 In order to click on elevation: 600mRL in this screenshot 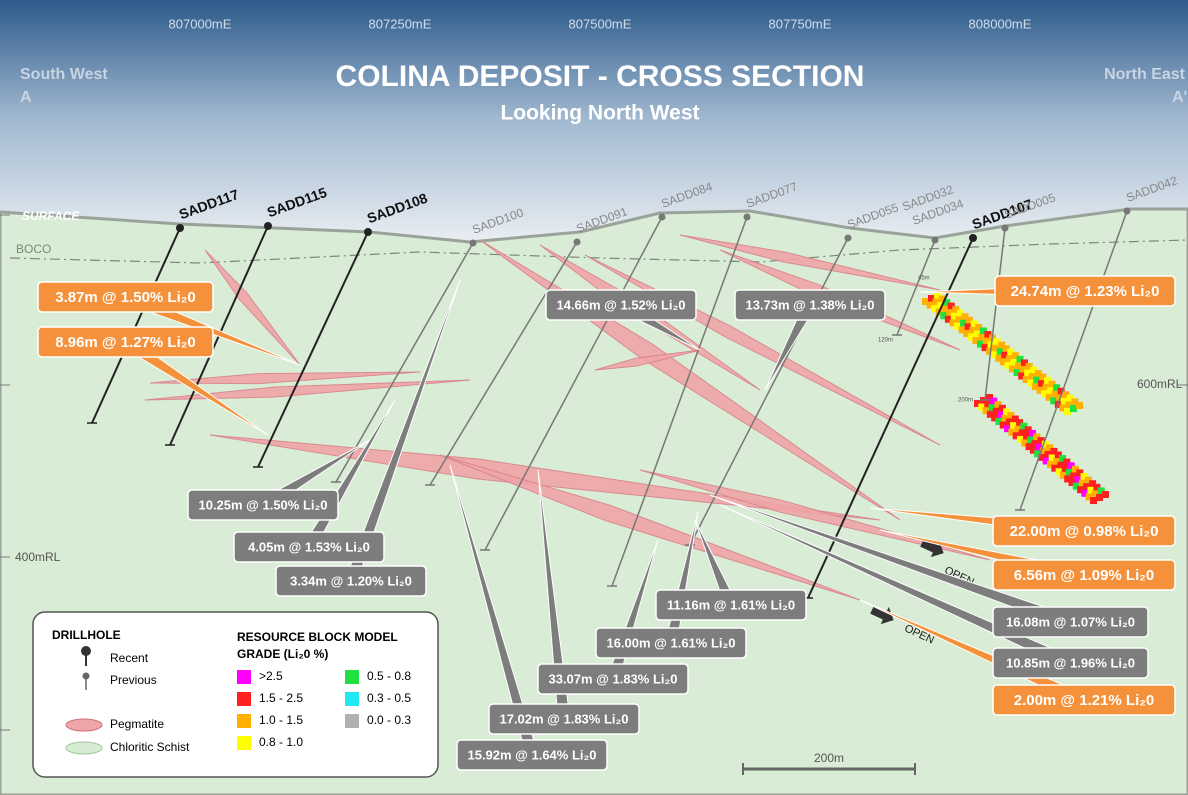, I will do `click(1160, 384)`.